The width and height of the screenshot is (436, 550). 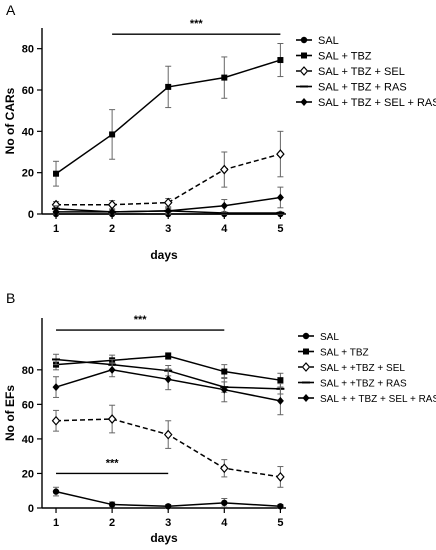 What do you see at coordinates (168, 229) in the screenshot?
I see `x-tick-label: 3` at bounding box center [168, 229].